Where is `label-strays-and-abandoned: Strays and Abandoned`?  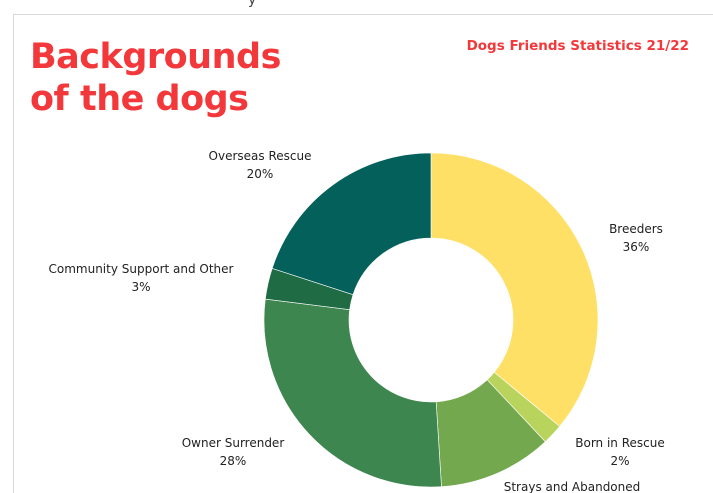
label-strays-and-abandoned: Strays and Abandoned is located at coordinates (572, 486).